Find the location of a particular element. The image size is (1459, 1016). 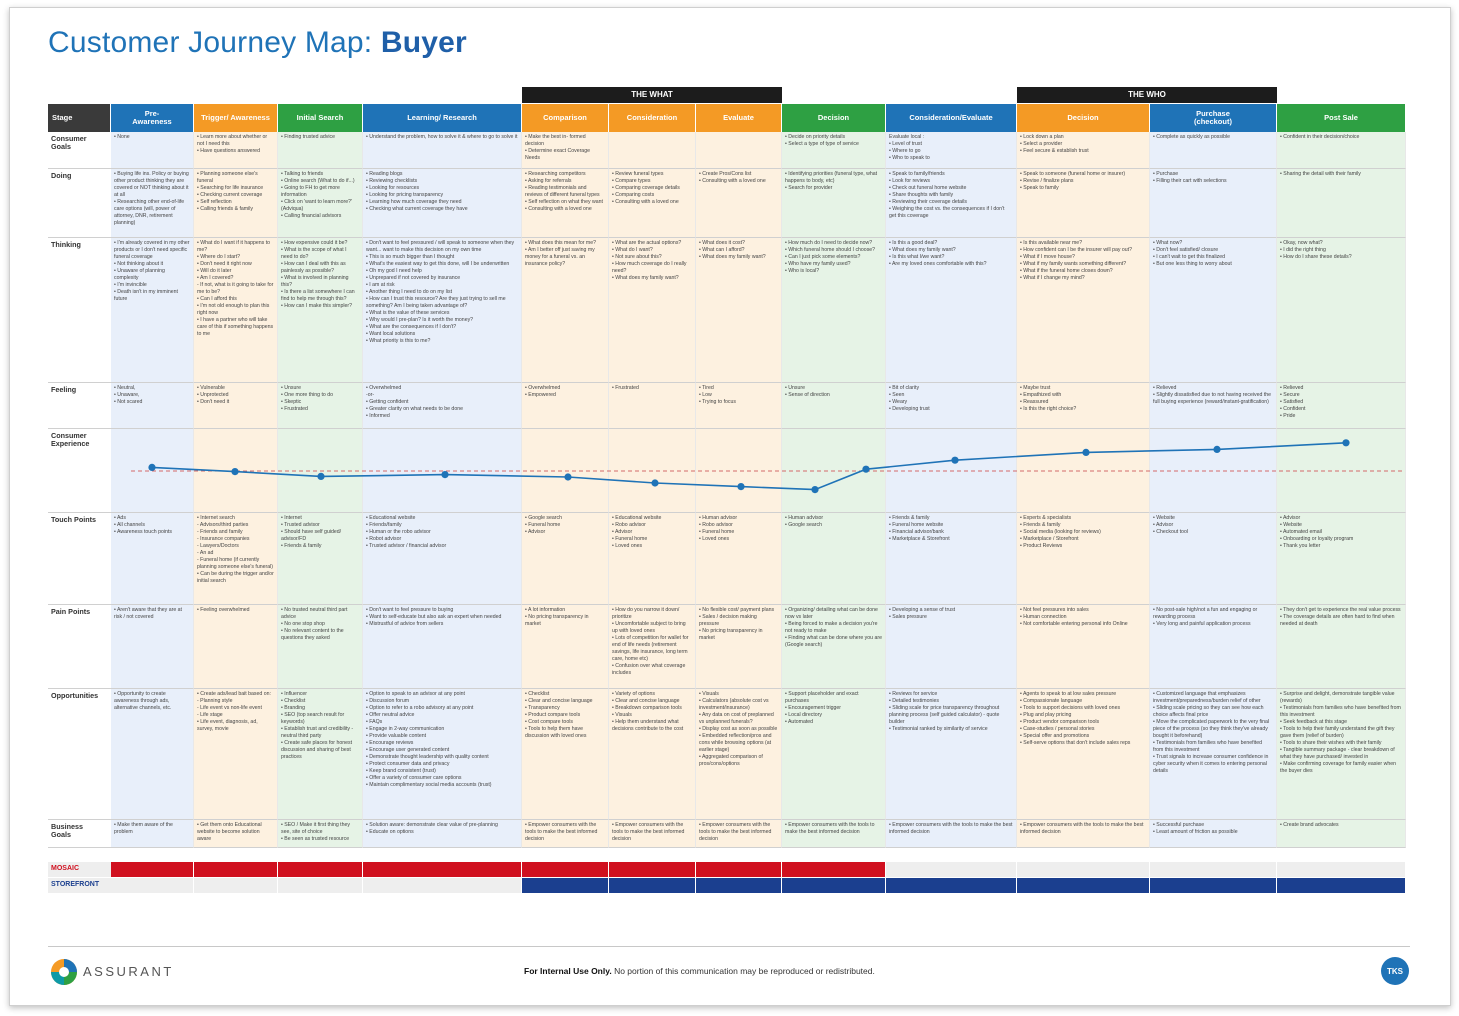

list-item: • Who to speak to is located at coordinates (909, 158).